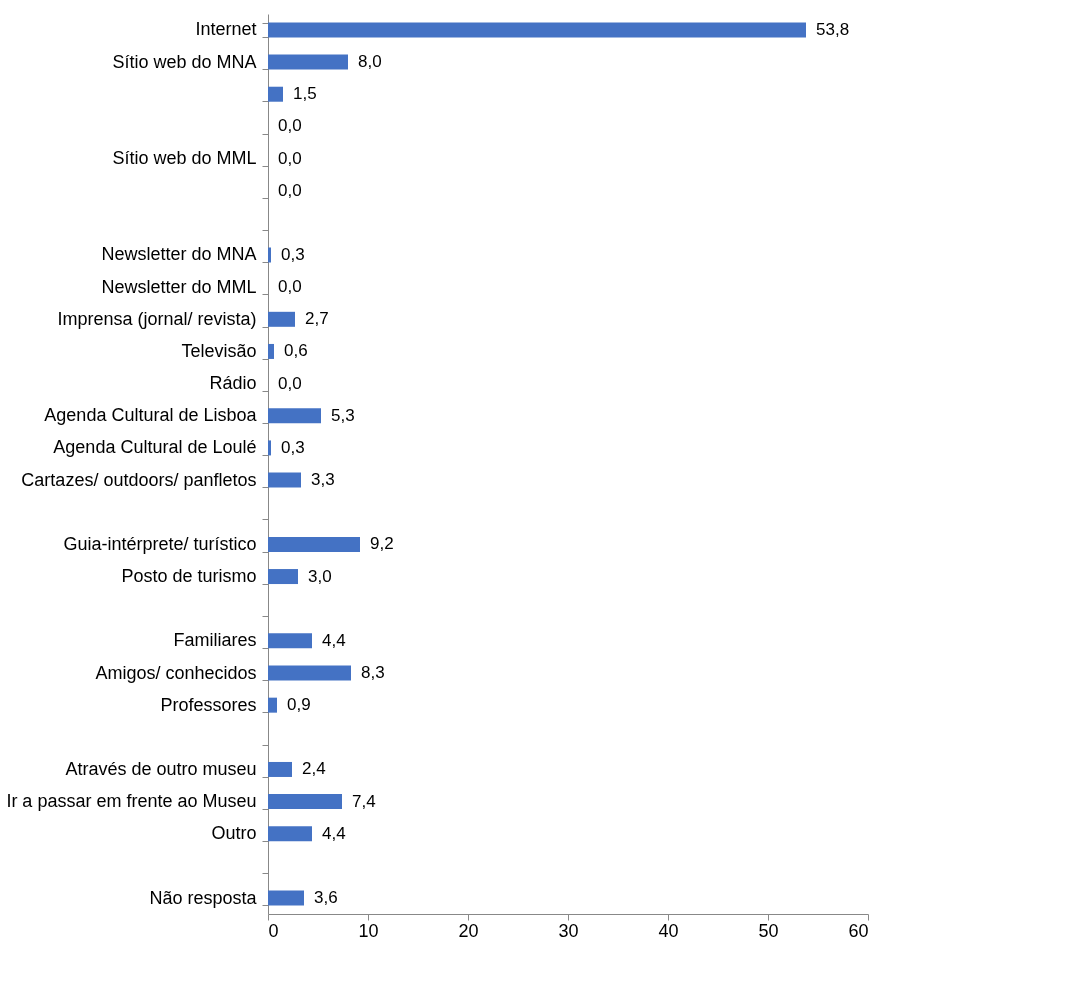  Describe the element at coordinates (370, 62) in the screenshot. I see `data-label: 8,0` at that location.